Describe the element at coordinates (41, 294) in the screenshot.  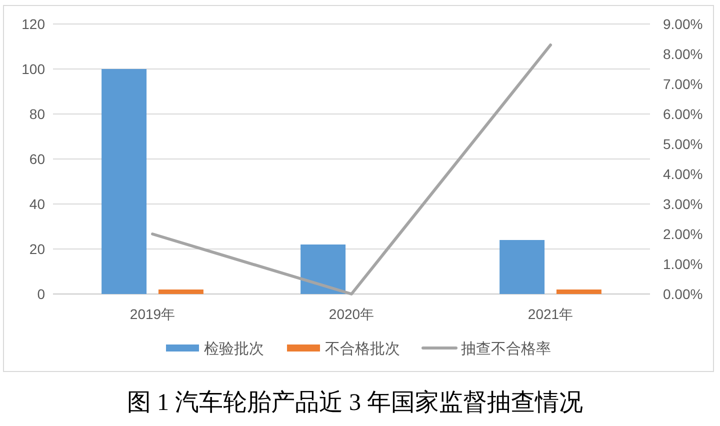
I see `y-tick-label: 0` at that location.